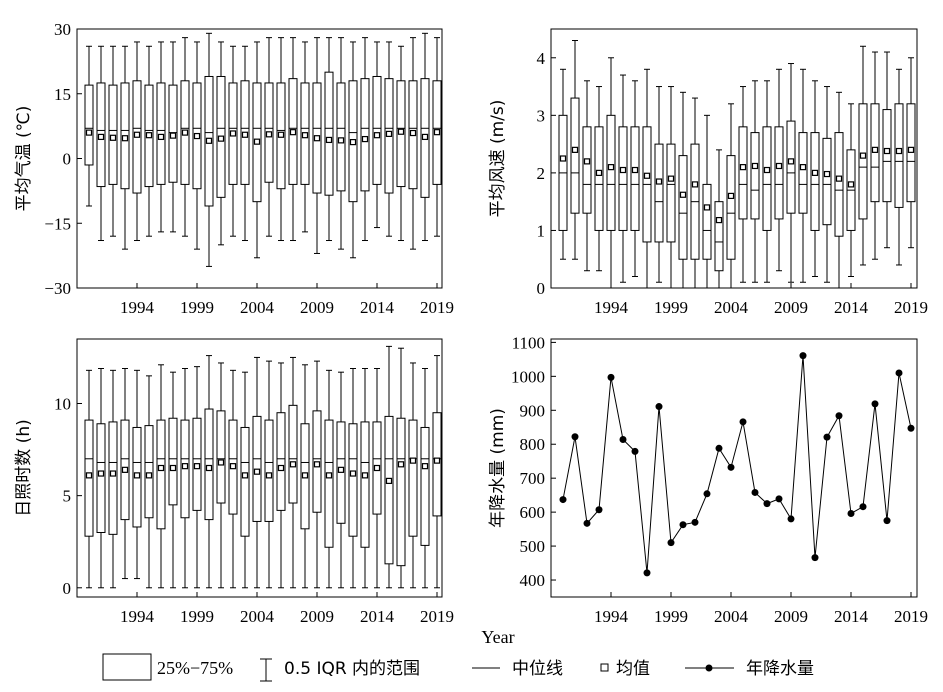 The image size is (943, 692). I want to click on y-tick-label: 700, so click(533, 478).